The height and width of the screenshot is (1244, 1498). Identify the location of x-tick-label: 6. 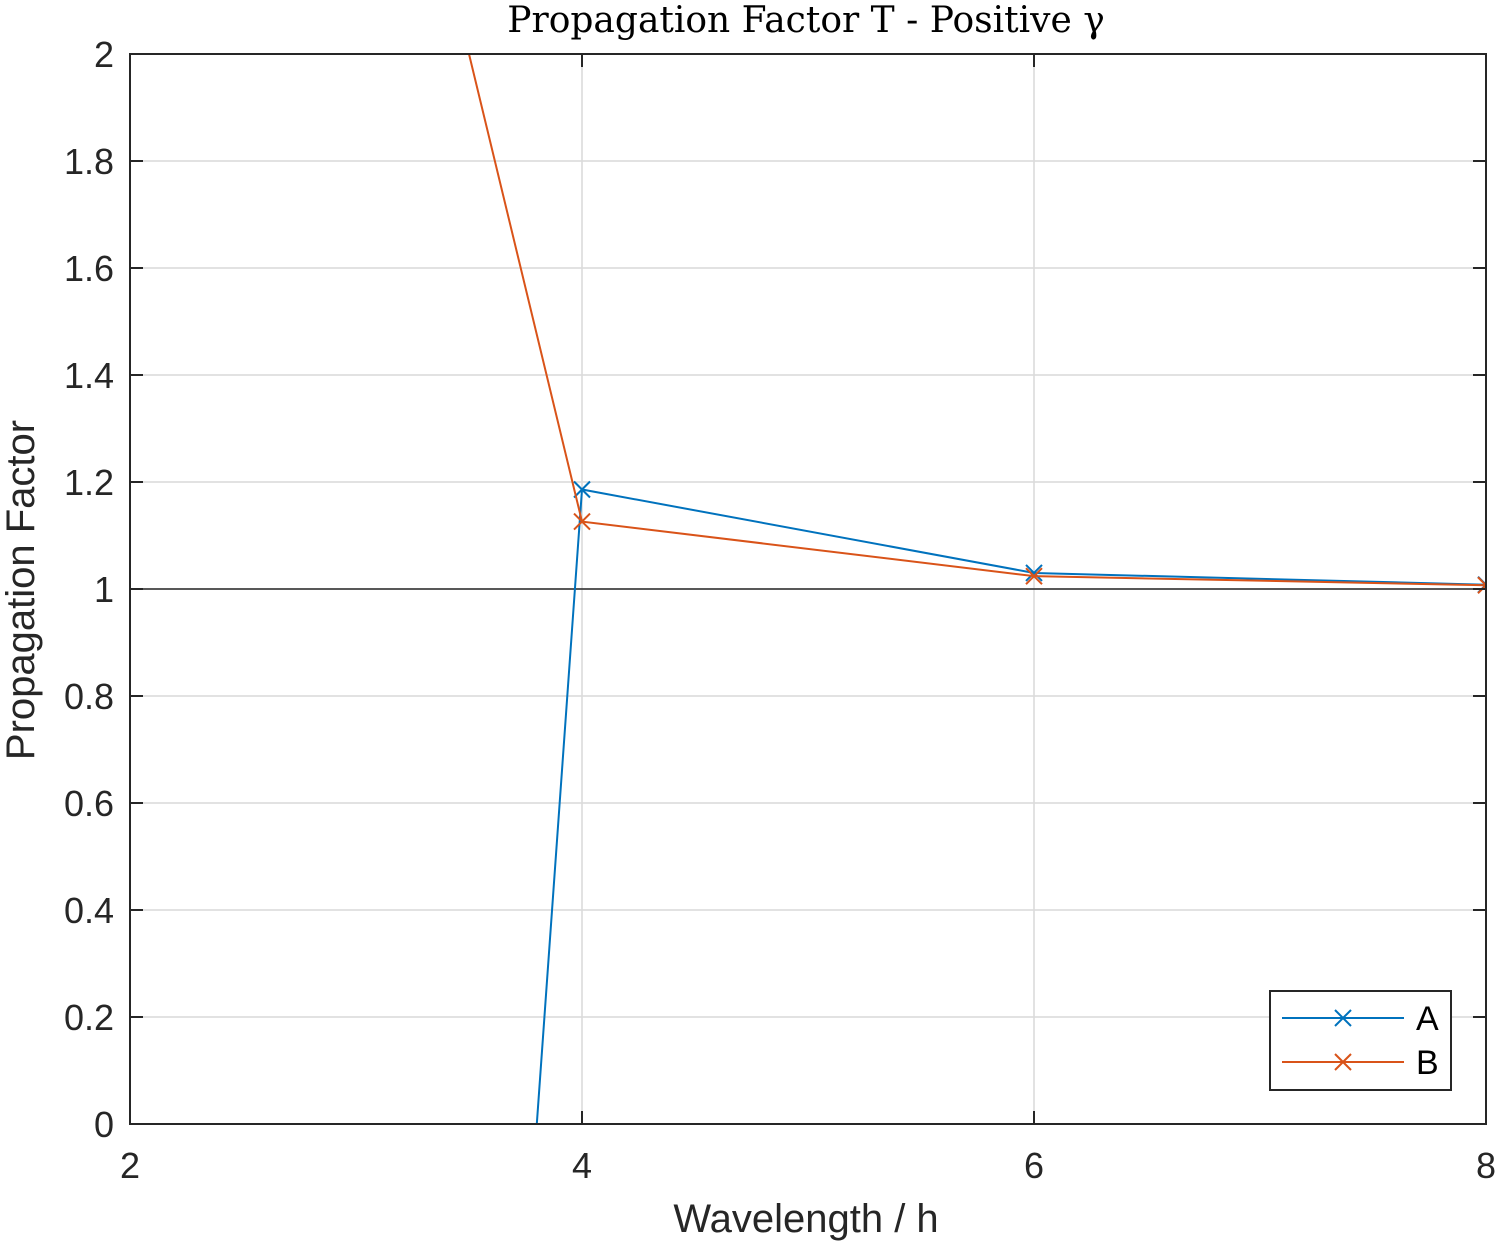
(1034, 1165).